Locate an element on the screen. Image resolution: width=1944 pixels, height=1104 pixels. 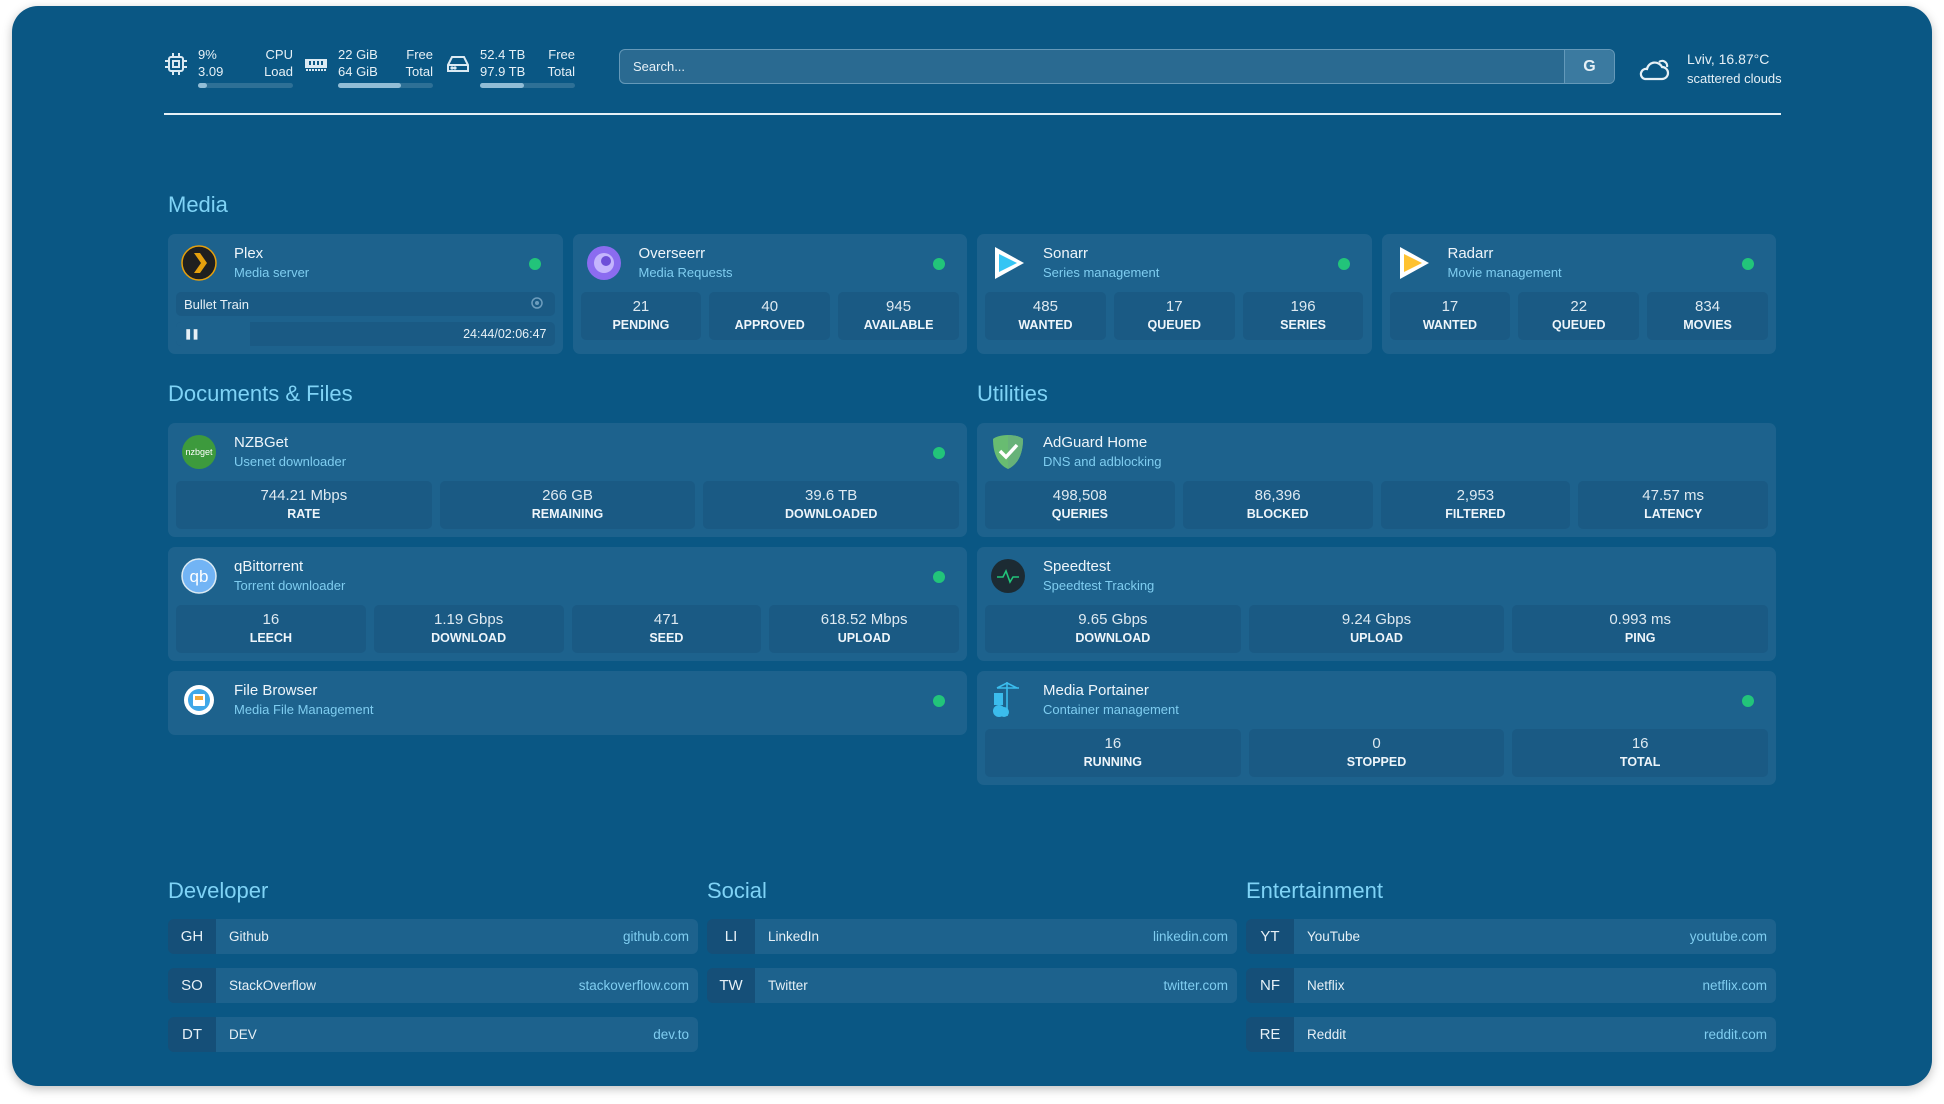
bookmark-body: Reddit reddit.com is located at coordinates (1535, 1034).